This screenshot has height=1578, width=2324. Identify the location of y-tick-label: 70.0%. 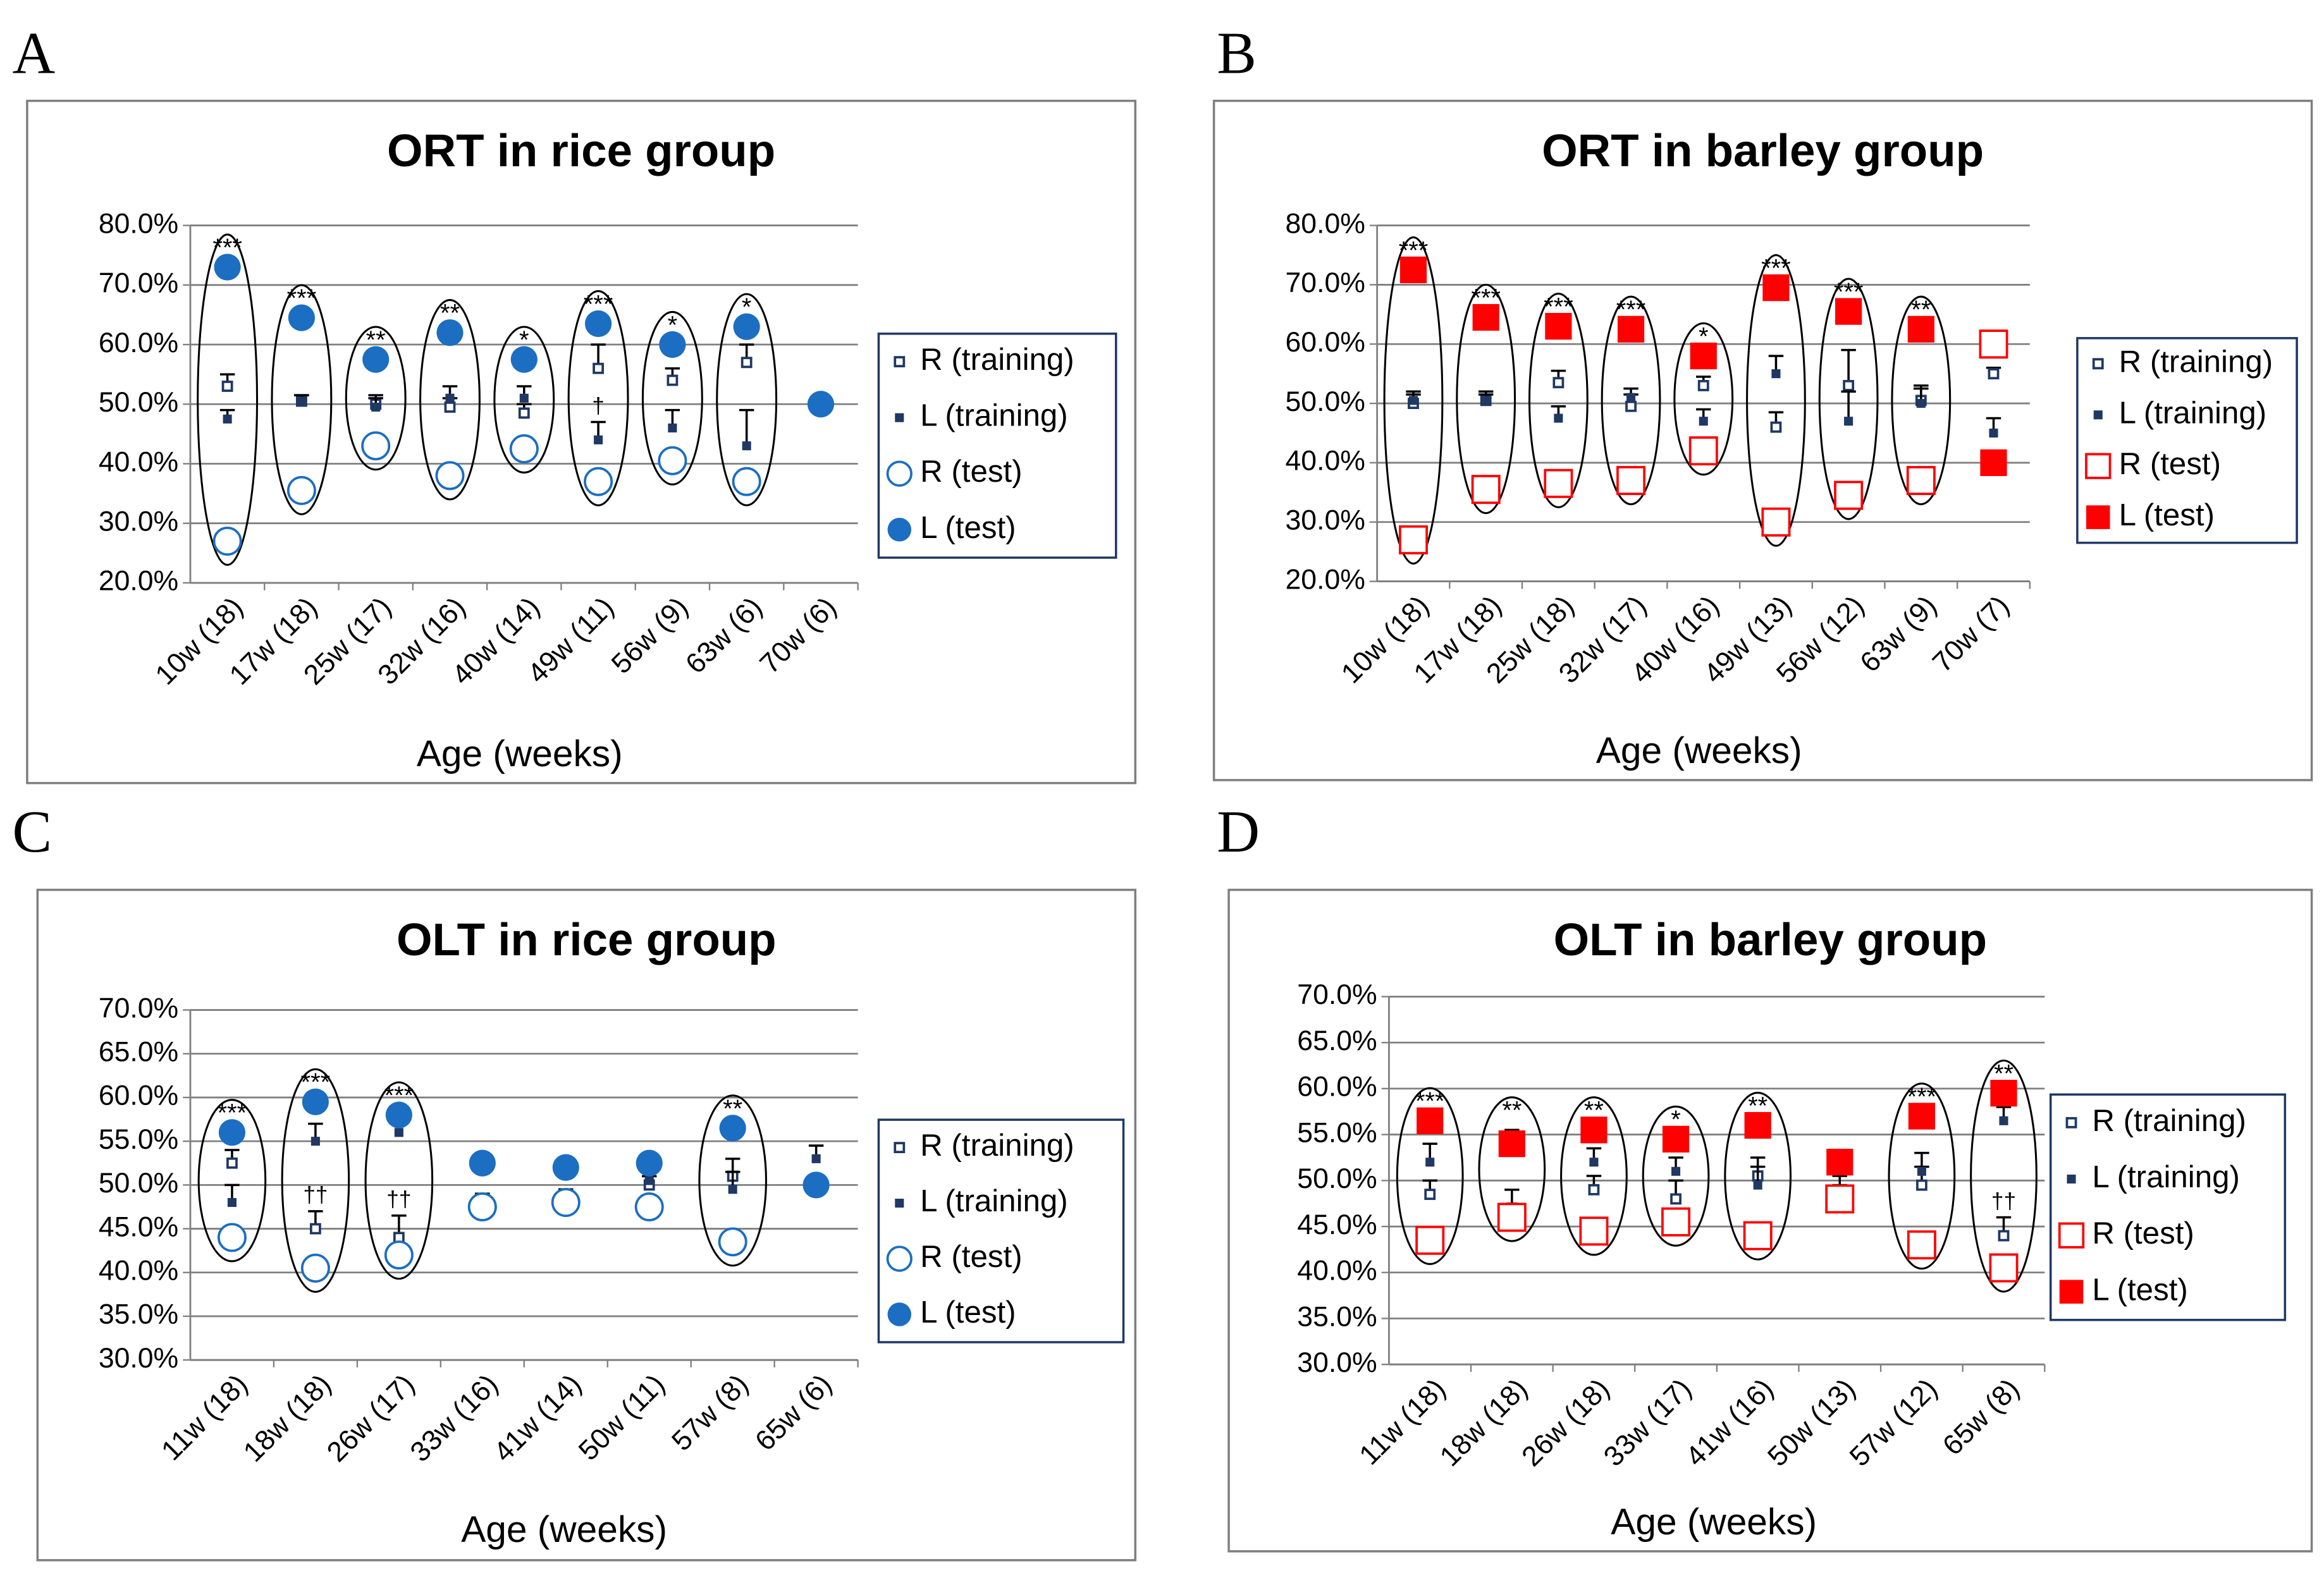
(138, 283).